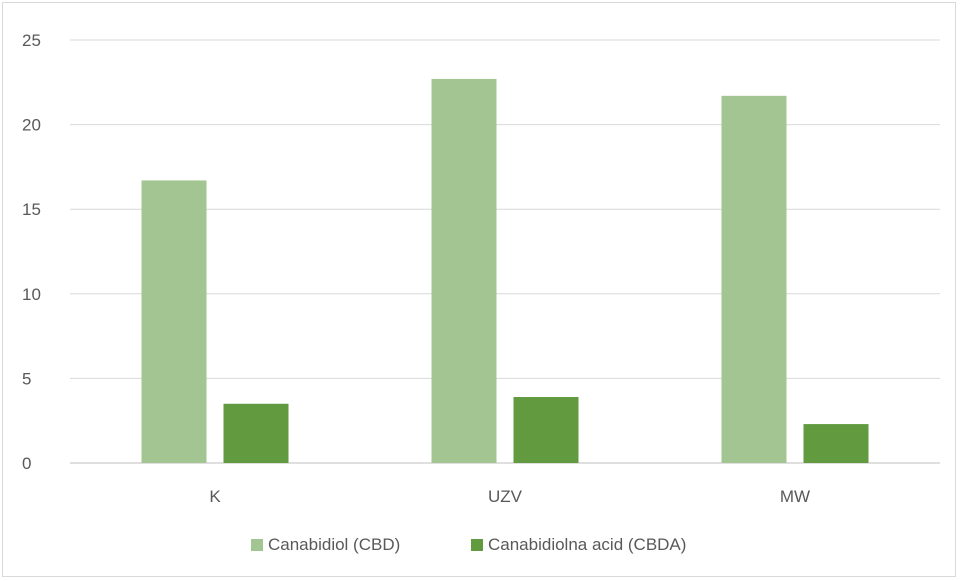 This screenshot has width=960, height=581. I want to click on y-axis-ticks: 0 5 10 15 20 25, so click(31, 252).